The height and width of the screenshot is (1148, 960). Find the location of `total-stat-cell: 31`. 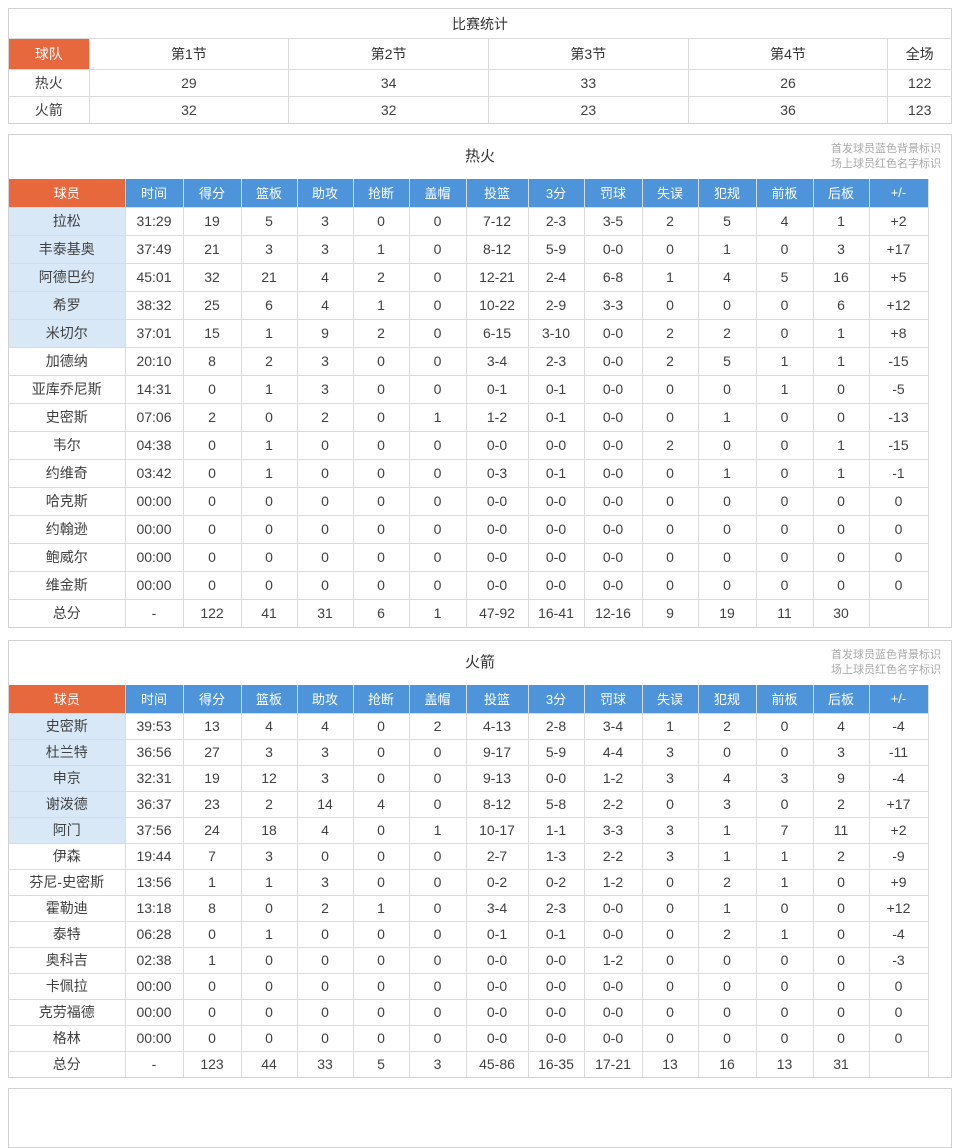

total-stat-cell: 31 is located at coordinates (325, 612).